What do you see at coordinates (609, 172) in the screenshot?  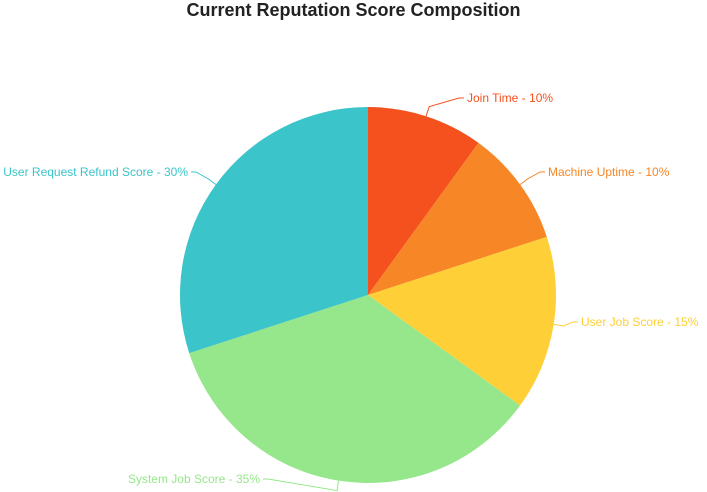 I see `slice-label: Machine Uptime - 10%` at bounding box center [609, 172].